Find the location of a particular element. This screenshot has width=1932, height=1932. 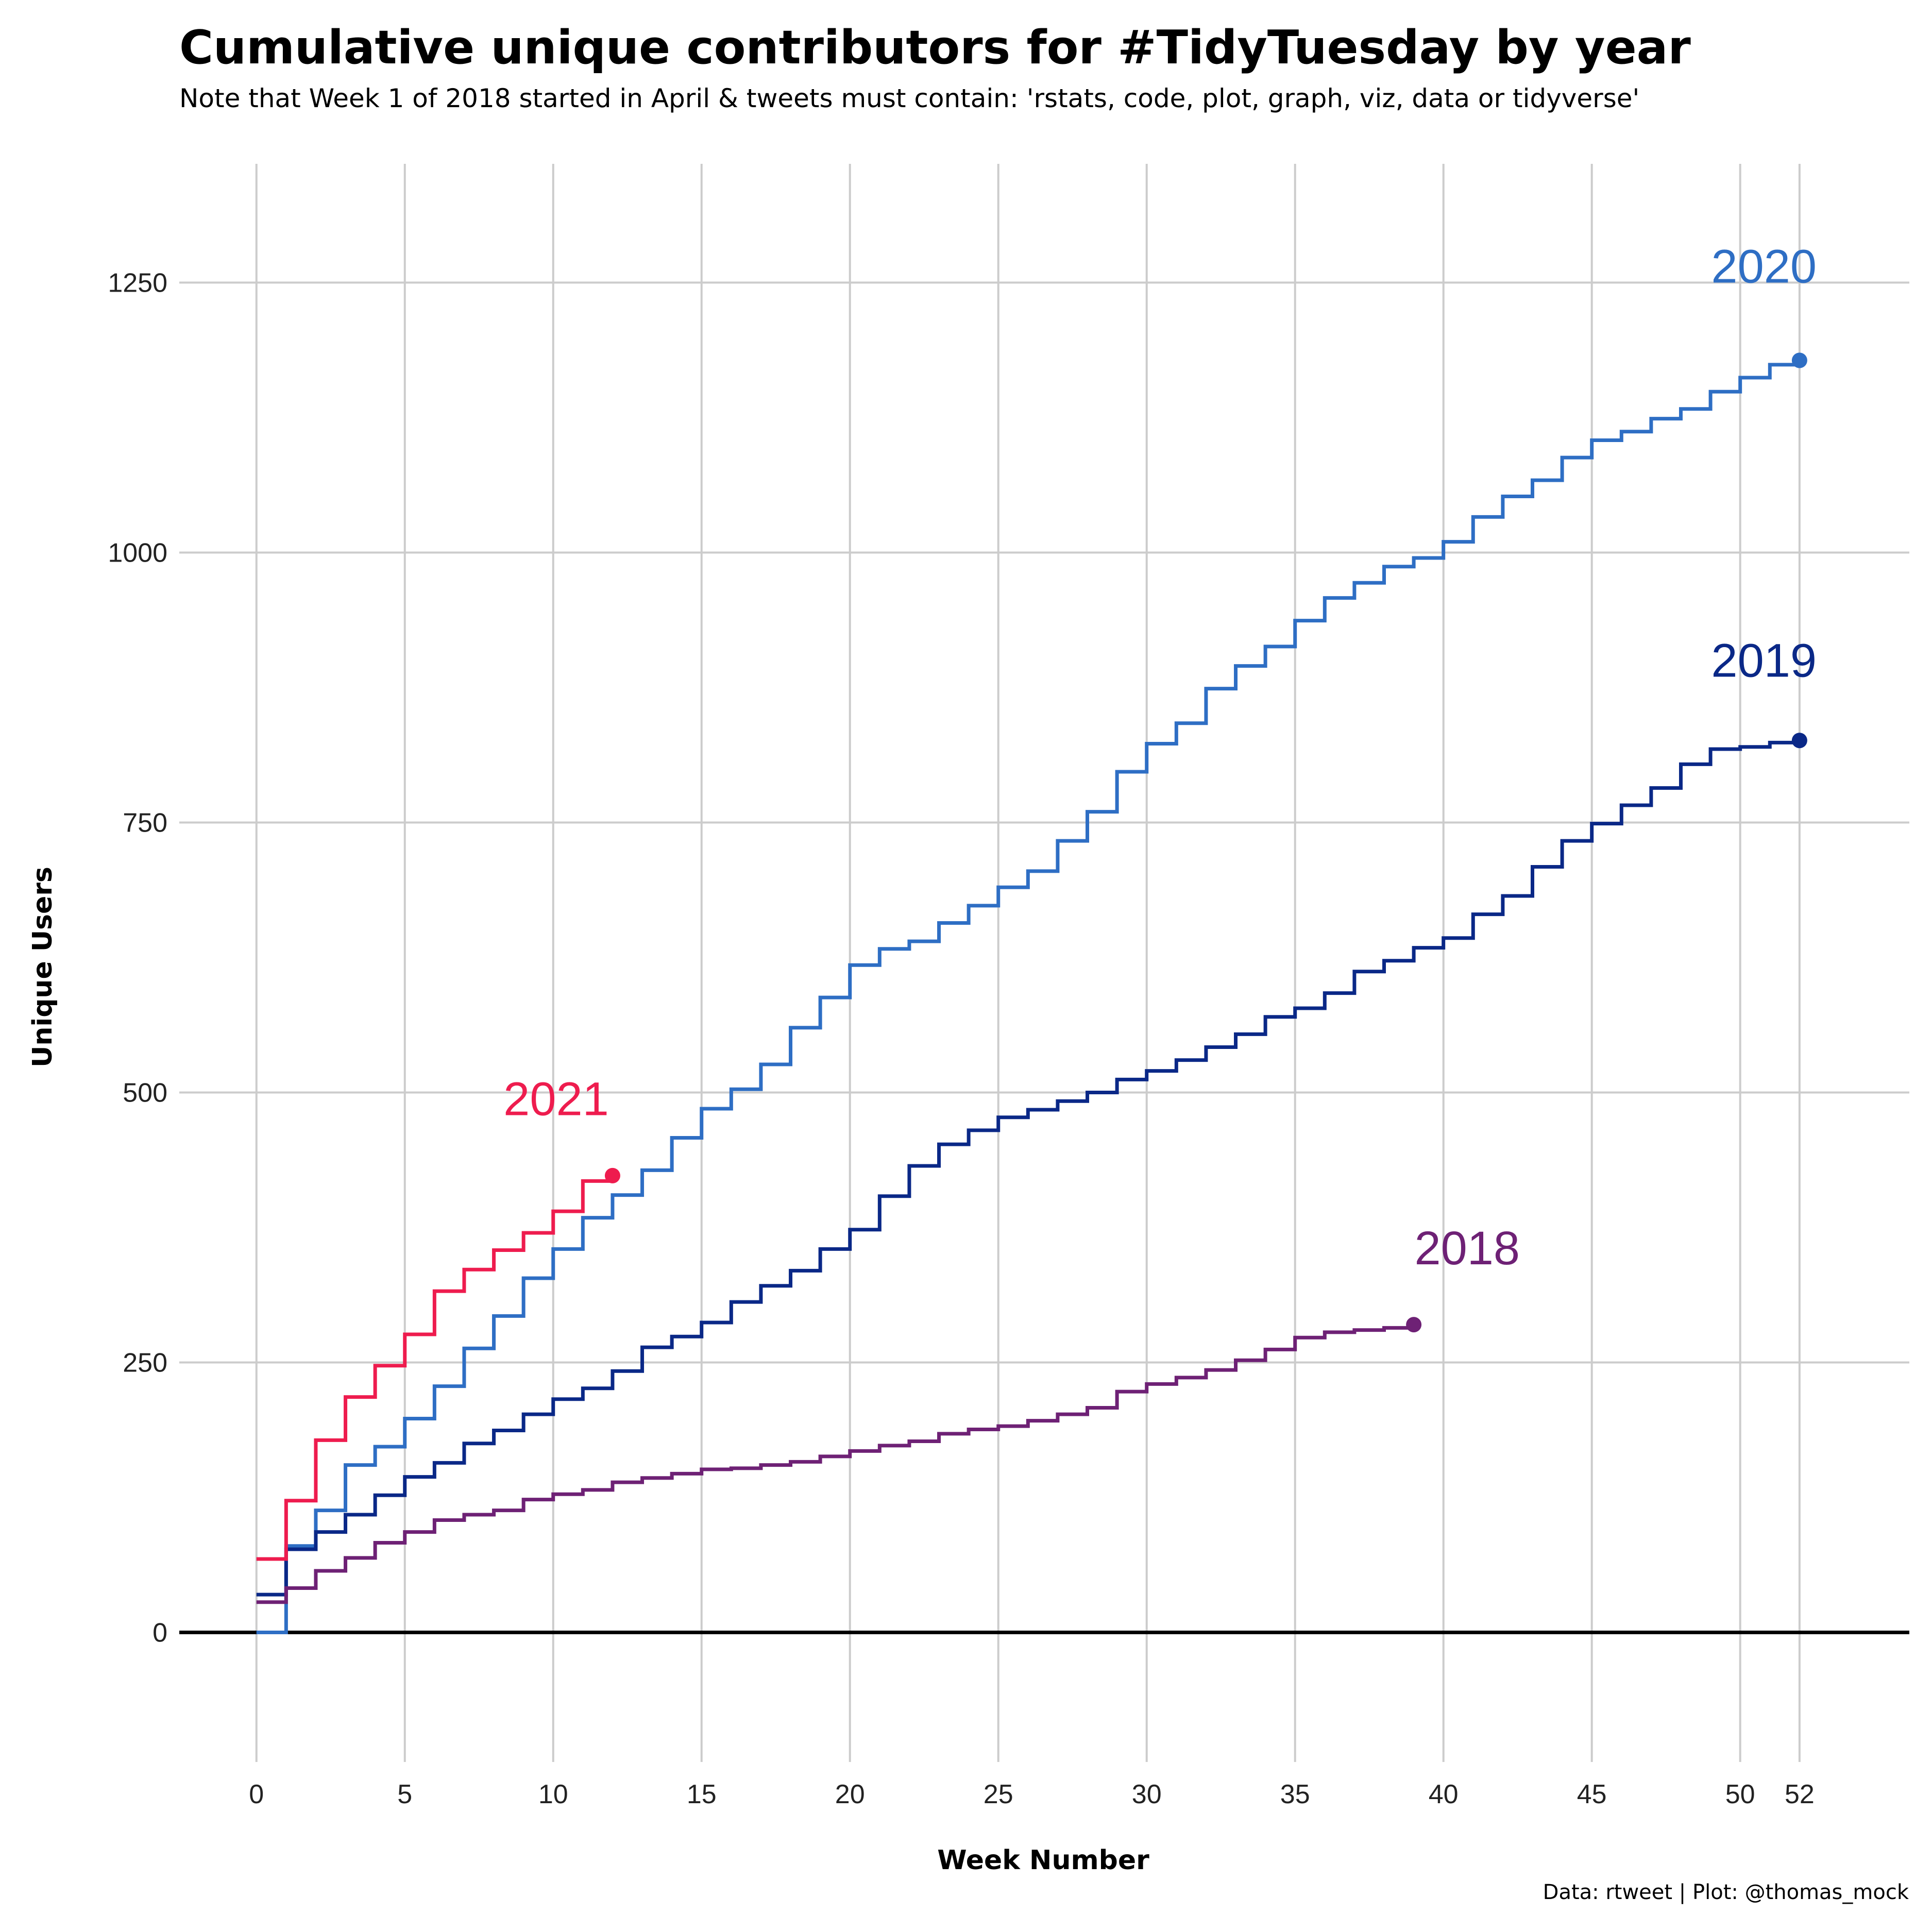

y-tick-label-500: 500 is located at coordinates (145, 1093).